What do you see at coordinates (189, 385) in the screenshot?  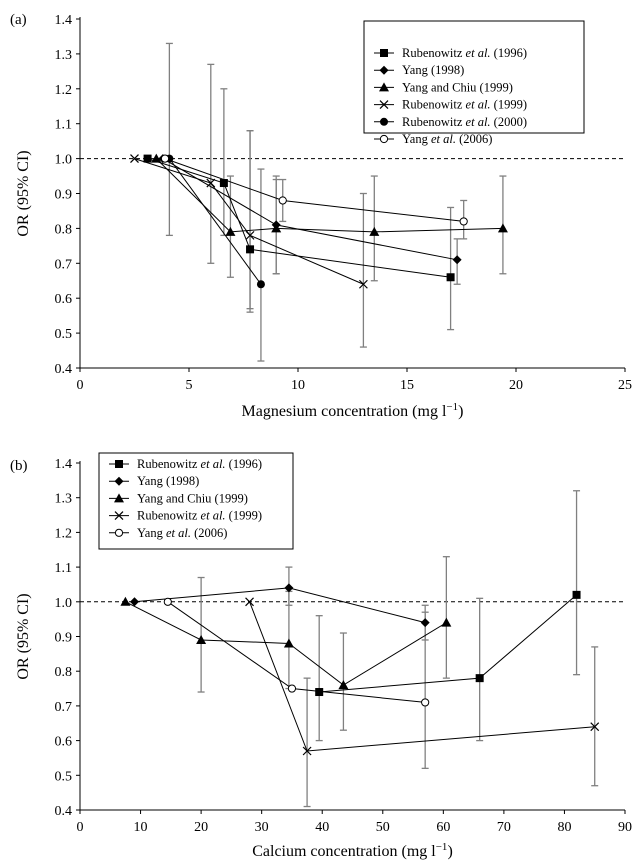 I see `x-tick-label: 5` at bounding box center [189, 385].